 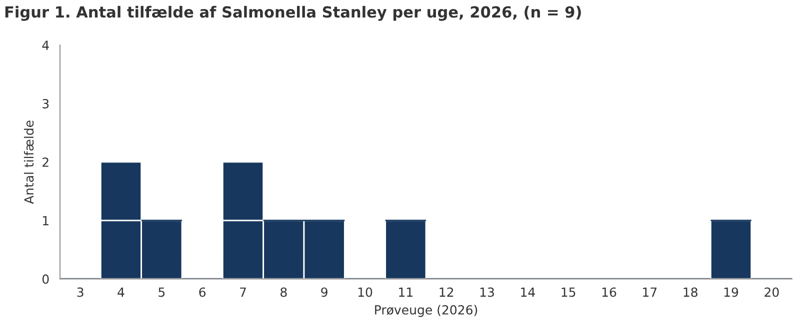 What do you see at coordinates (487, 292) in the screenshot?
I see `x-tick-label: 13` at bounding box center [487, 292].